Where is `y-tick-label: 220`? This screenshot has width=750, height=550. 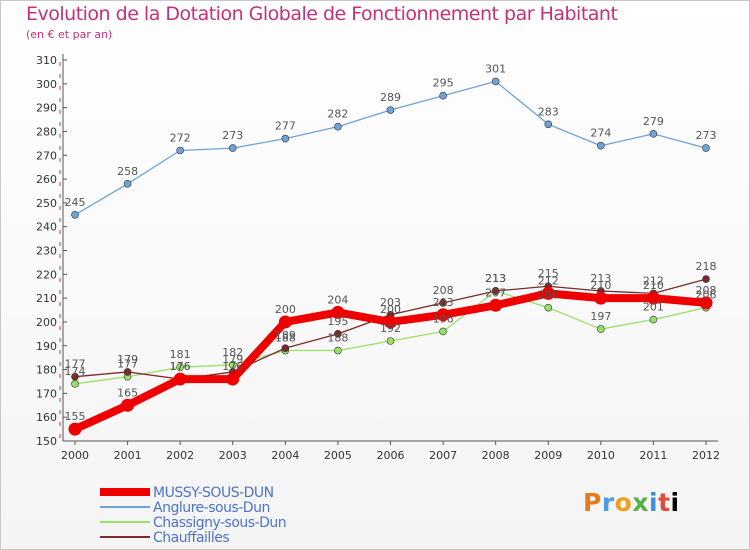
y-tick-label: 220 is located at coordinates (46, 274).